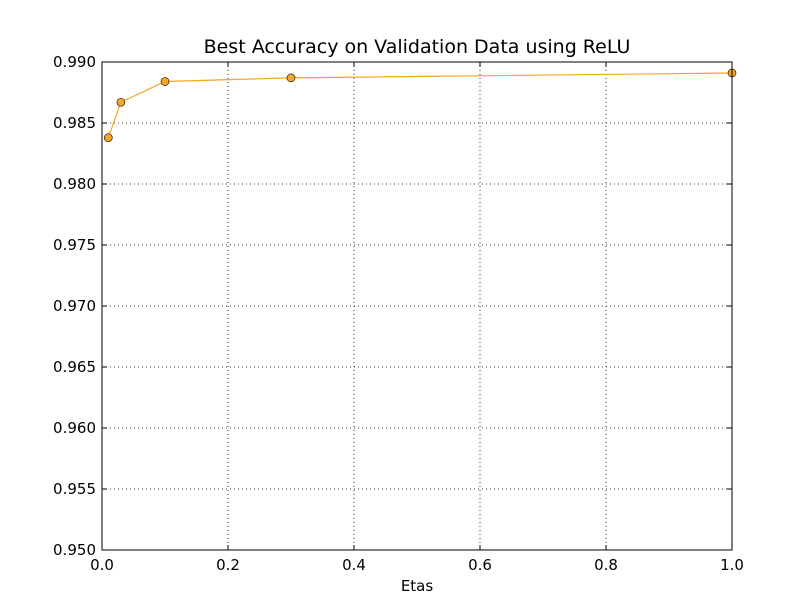 The image size is (812, 612). I want to click on y-tick-label: 0.950, so click(74, 550).